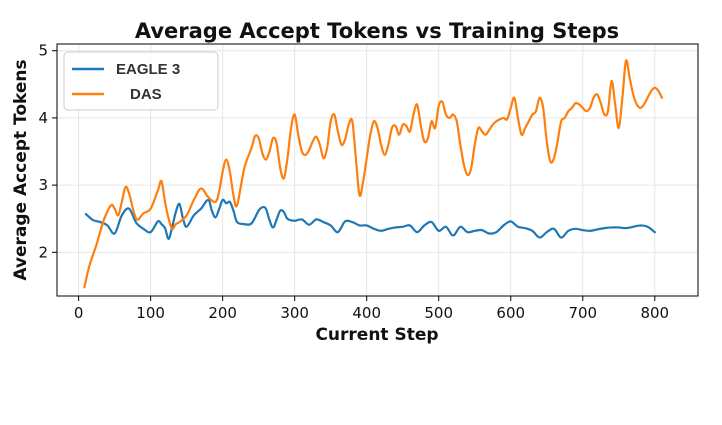 The image size is (722, 425). What do you see at coordinates (438, 313) in the screenshot?
I see `x-tick-label: 500` at bounding box center [438, 313].